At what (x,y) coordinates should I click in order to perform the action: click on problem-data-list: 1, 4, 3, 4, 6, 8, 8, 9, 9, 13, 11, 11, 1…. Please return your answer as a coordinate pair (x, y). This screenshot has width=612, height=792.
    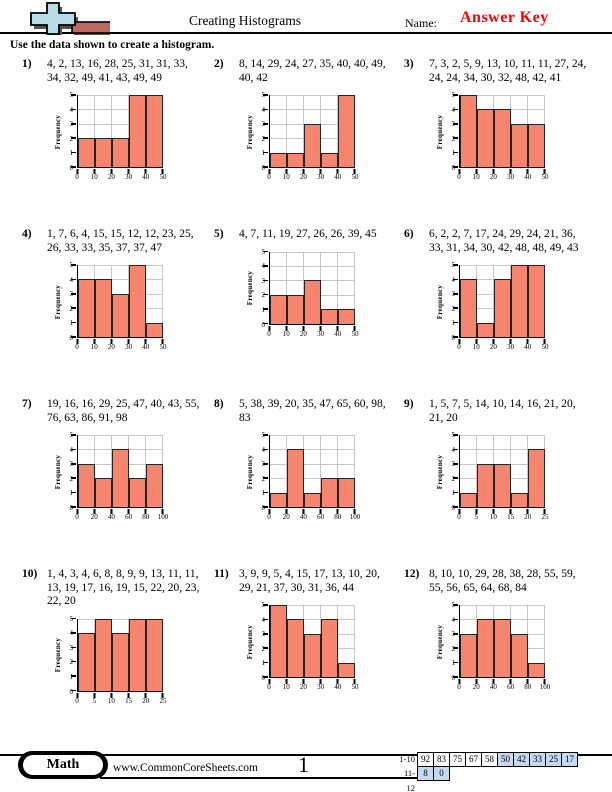
    Looking at the image, I should click on (123, 587).